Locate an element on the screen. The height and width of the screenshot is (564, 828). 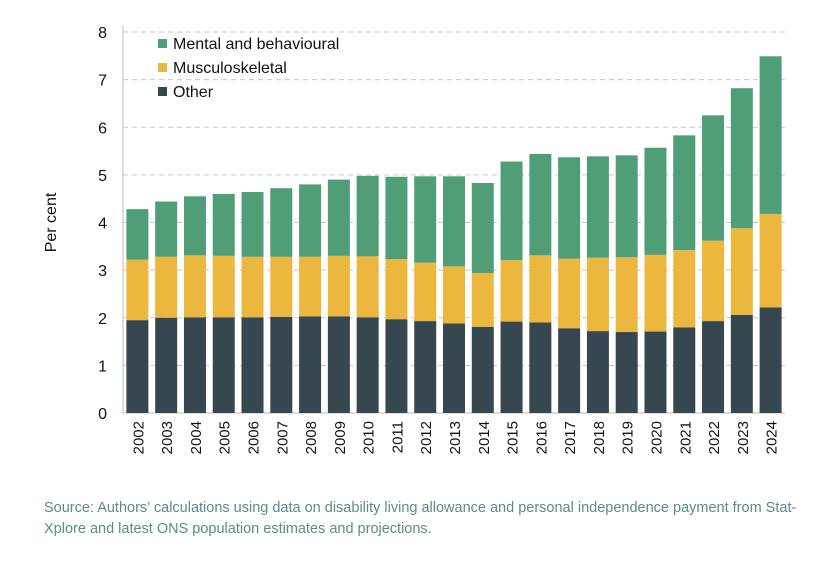
bar-musculoskeletal-2013 is located at coordinates (454, 295).